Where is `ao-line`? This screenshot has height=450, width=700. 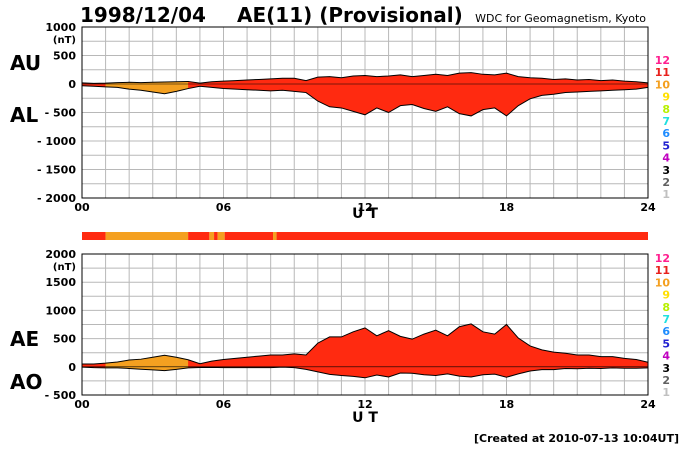
ao-line is located at coordinates (365, 372).